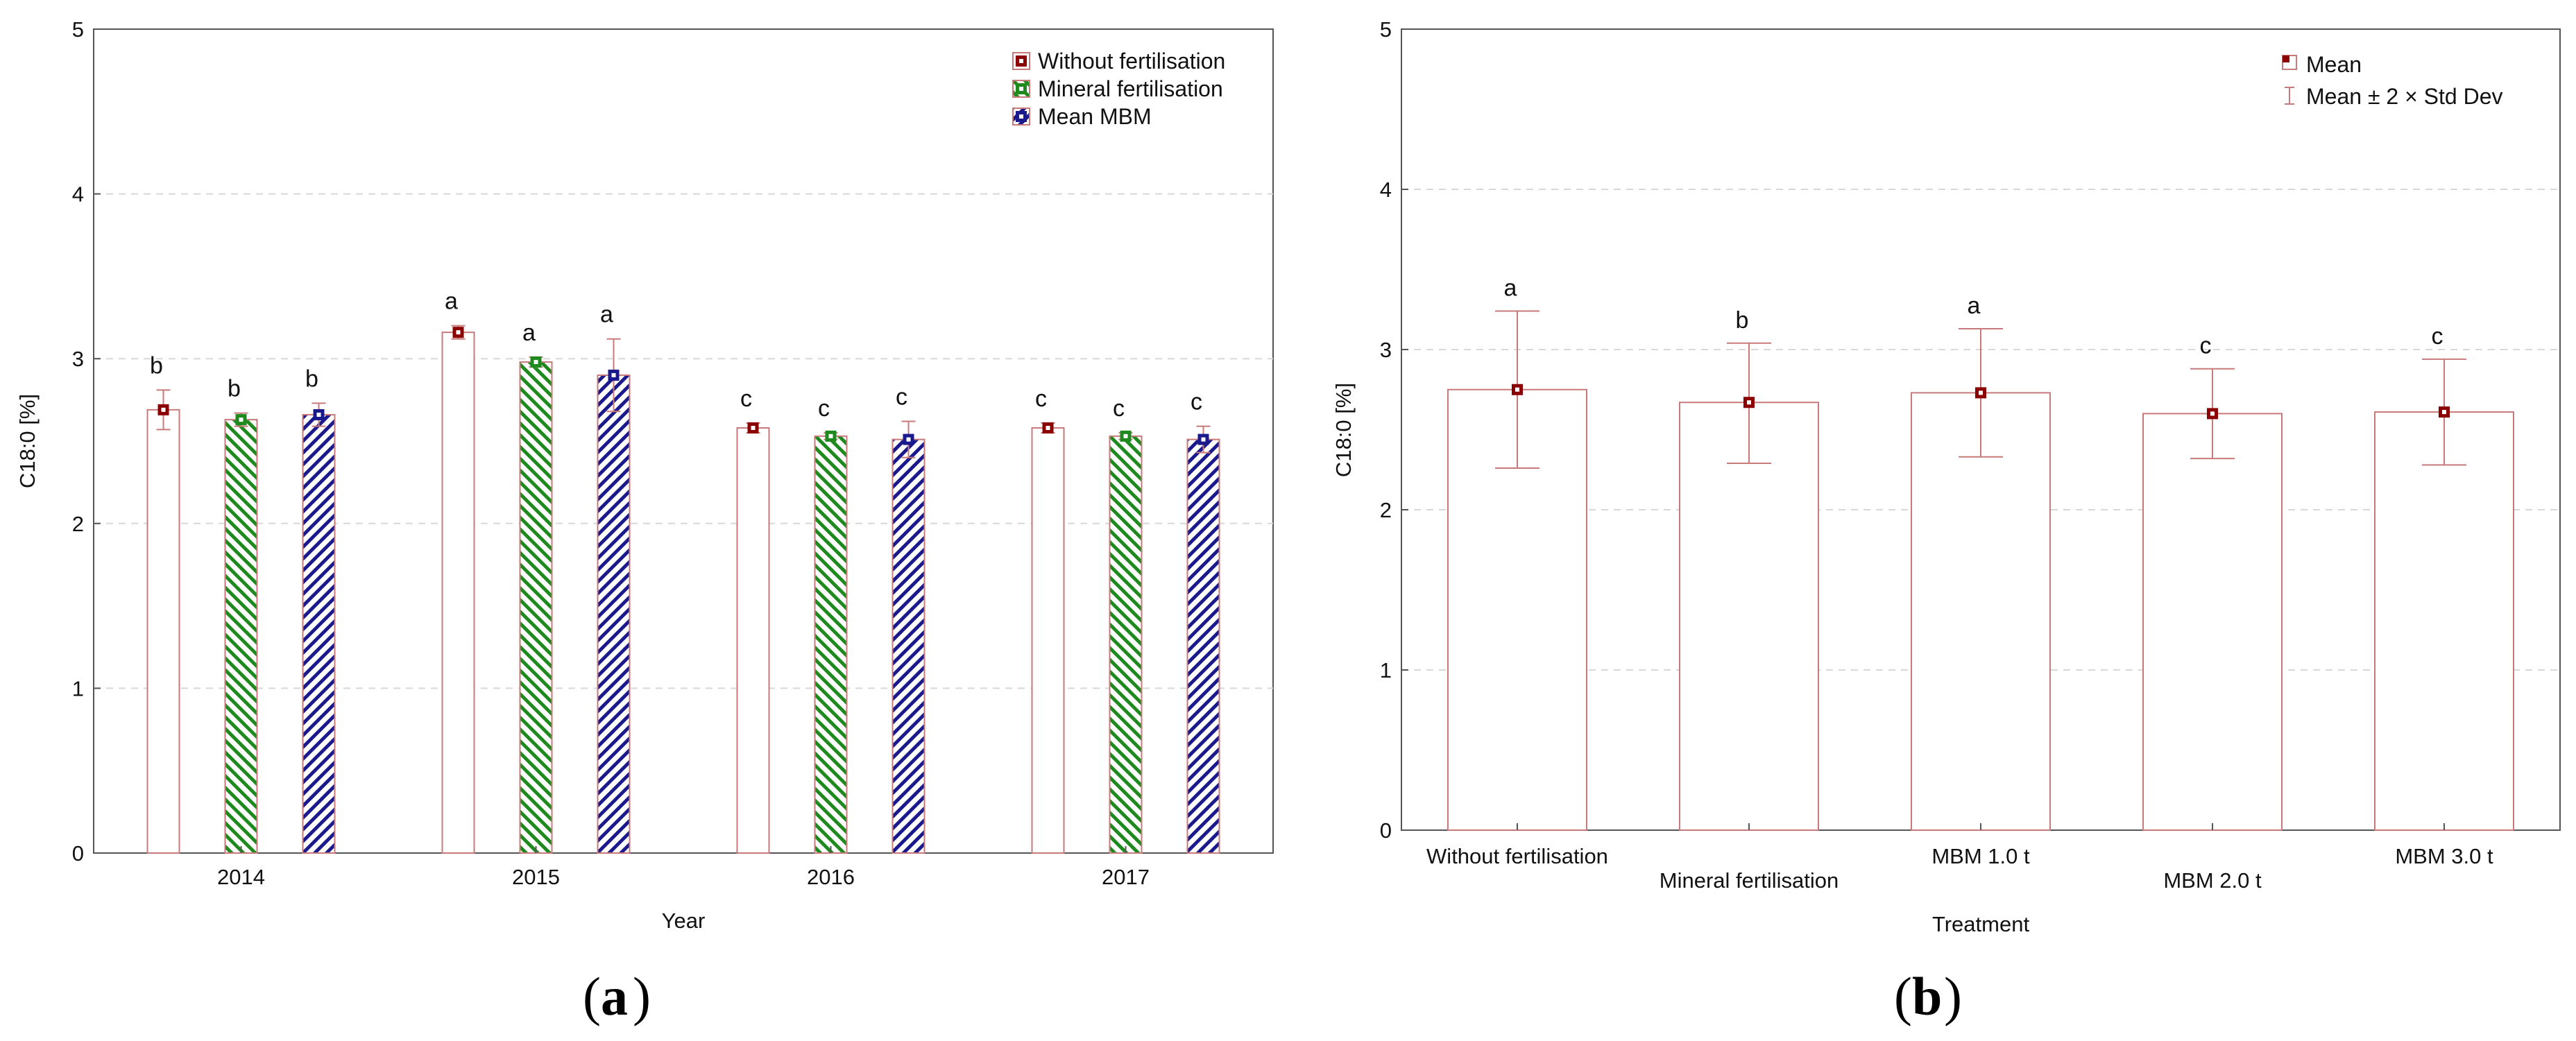 Image resolution: width=2576 pixels, height=1041 pixels. I want to click on significance-letter-1: b, so click(1742, 320).